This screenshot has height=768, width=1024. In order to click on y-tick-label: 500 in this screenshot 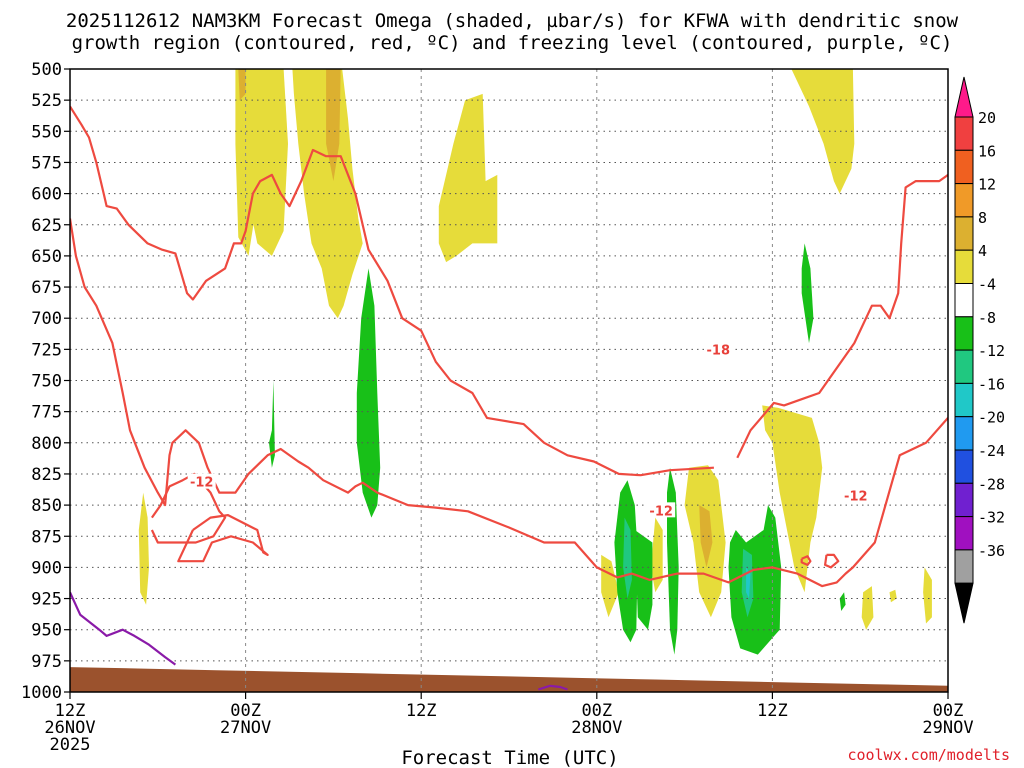, I will do `click(46, 70)`.